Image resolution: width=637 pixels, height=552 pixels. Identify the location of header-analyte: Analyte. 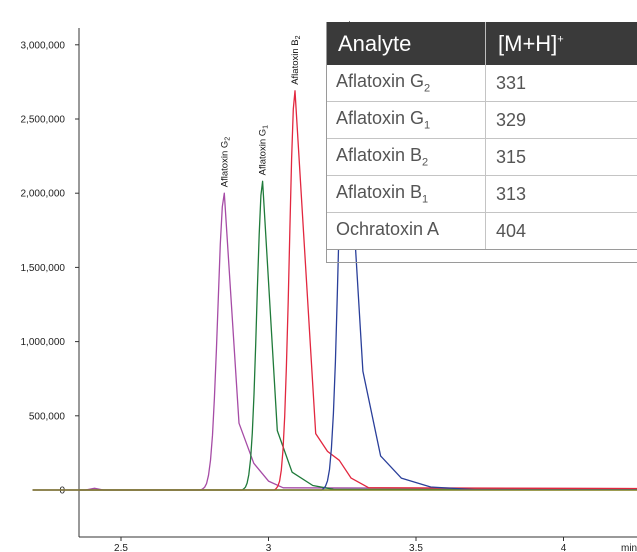
(406, 43).